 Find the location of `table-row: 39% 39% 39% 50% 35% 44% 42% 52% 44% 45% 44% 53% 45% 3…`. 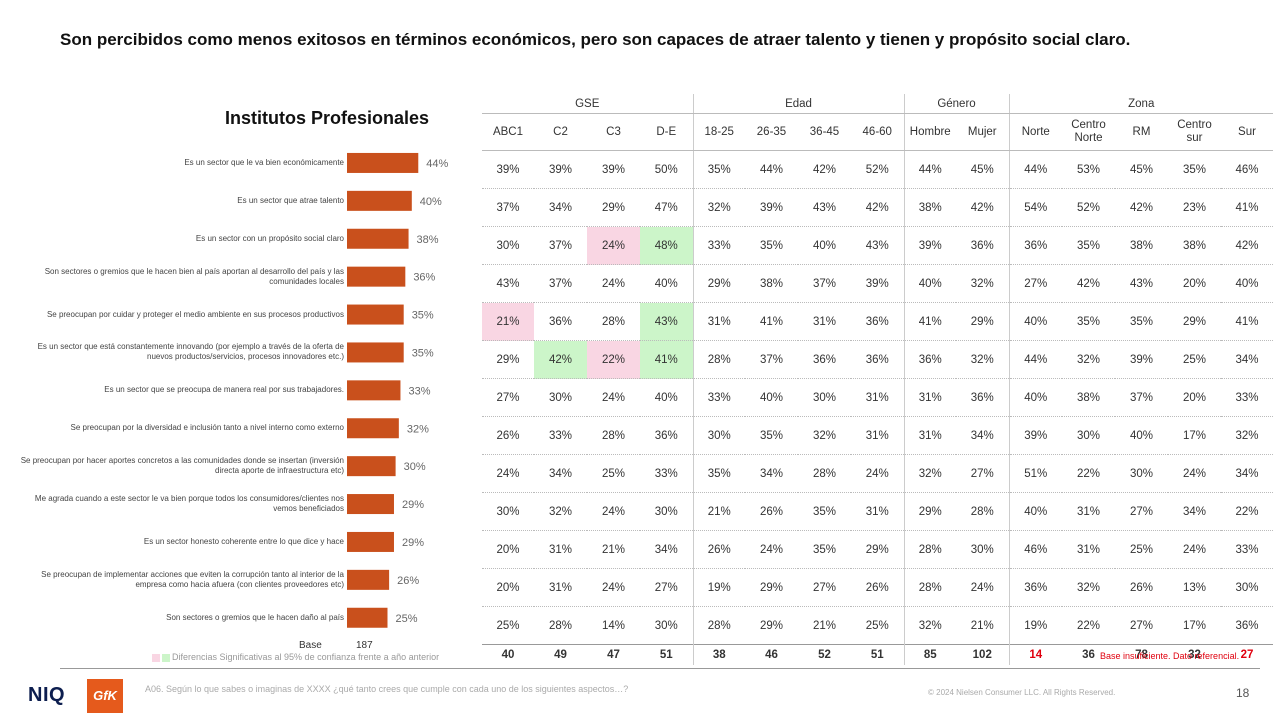

table-row: 39% 39% 39% 50% 35% 44% 42% 52% 44% 45% 44% 53% 45% 3… is located at coordinates (877, 169).